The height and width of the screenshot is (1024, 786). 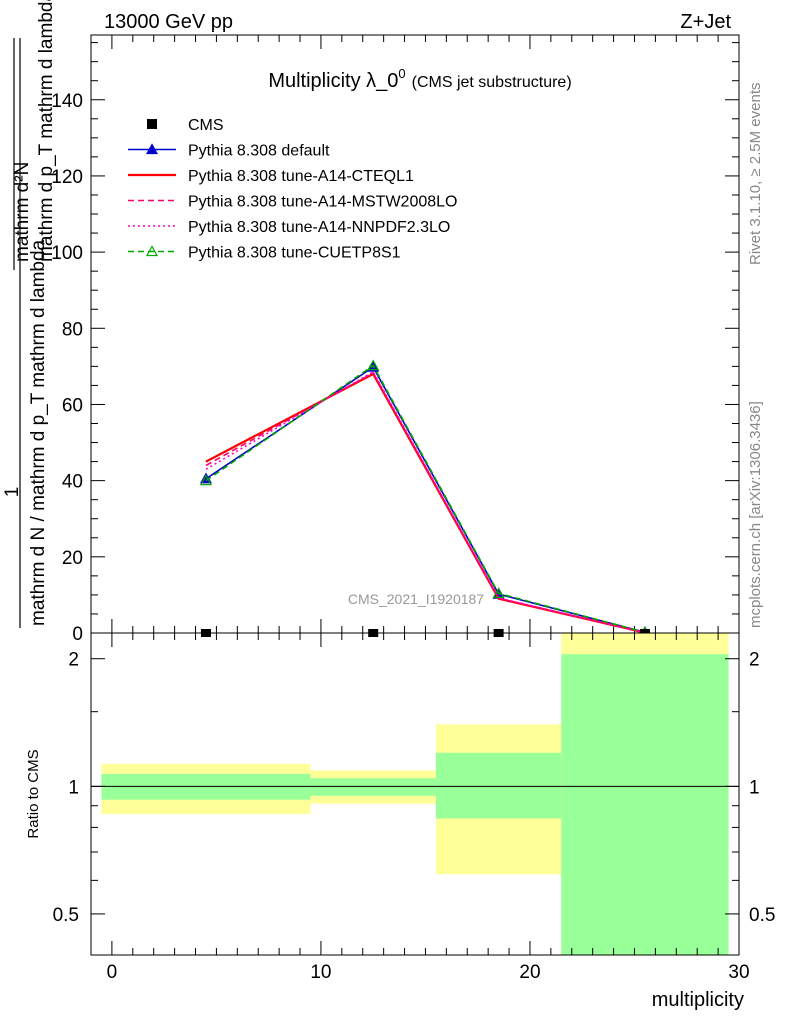 I want to click on rivet-label: Rivet 3.1.10, ≥ 2.5M events, so click(x=755, y=174).